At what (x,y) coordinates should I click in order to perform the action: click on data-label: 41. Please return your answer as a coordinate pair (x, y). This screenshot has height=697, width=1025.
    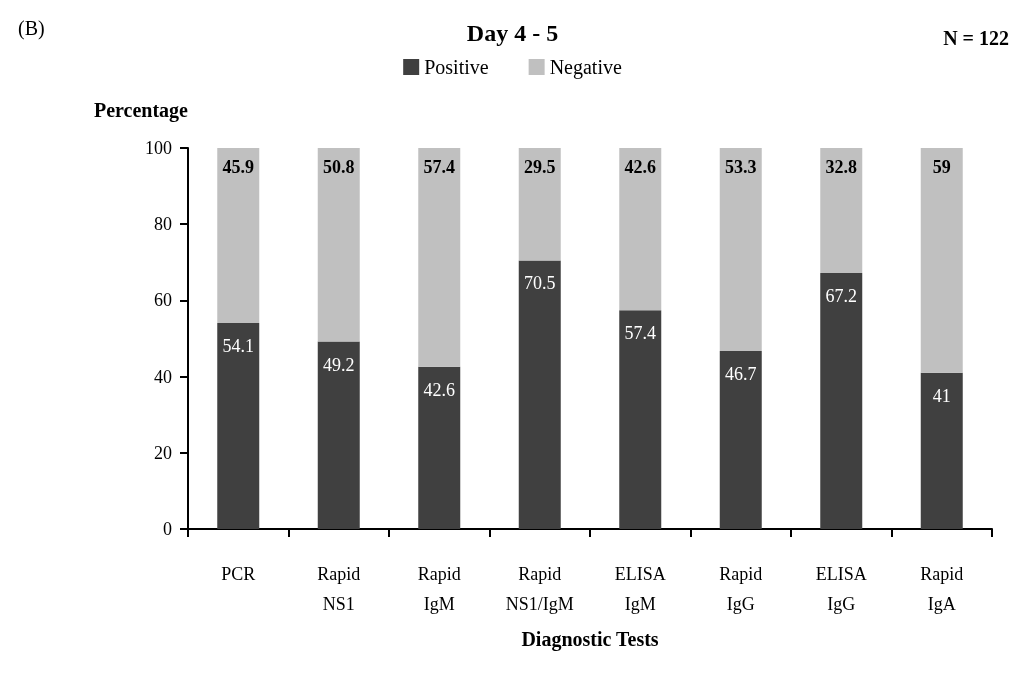
    Looking at the image, I should click on (941, 395).